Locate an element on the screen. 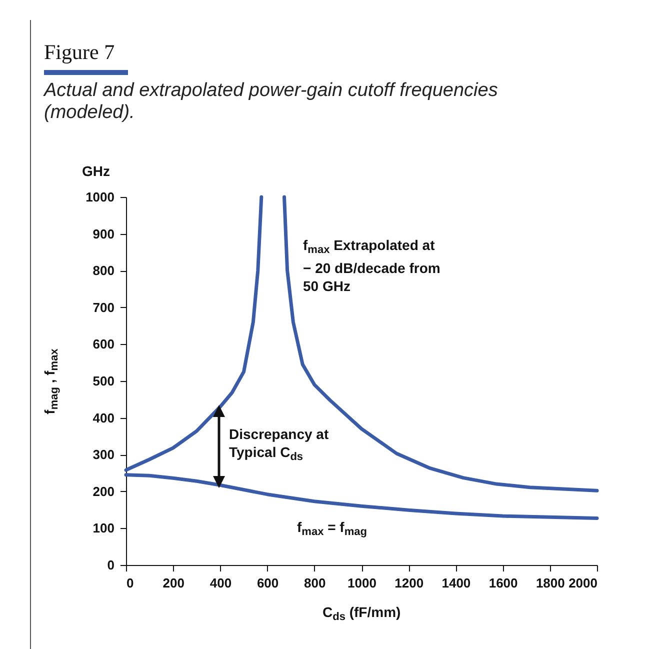 The image size is (657, 649). text: GHz is located at coordinates (96, 171).